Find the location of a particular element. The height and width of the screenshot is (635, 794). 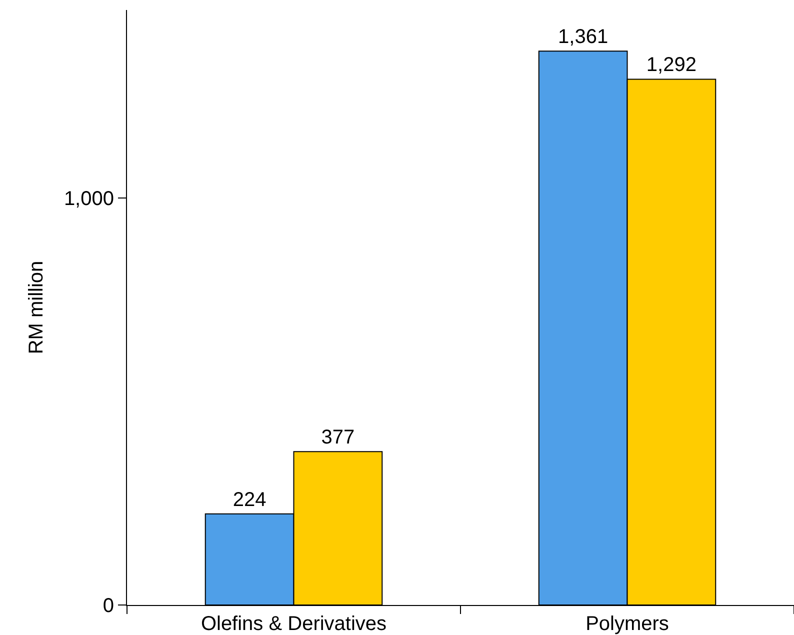

data-label: 224 is located at coordinates (249, 499).